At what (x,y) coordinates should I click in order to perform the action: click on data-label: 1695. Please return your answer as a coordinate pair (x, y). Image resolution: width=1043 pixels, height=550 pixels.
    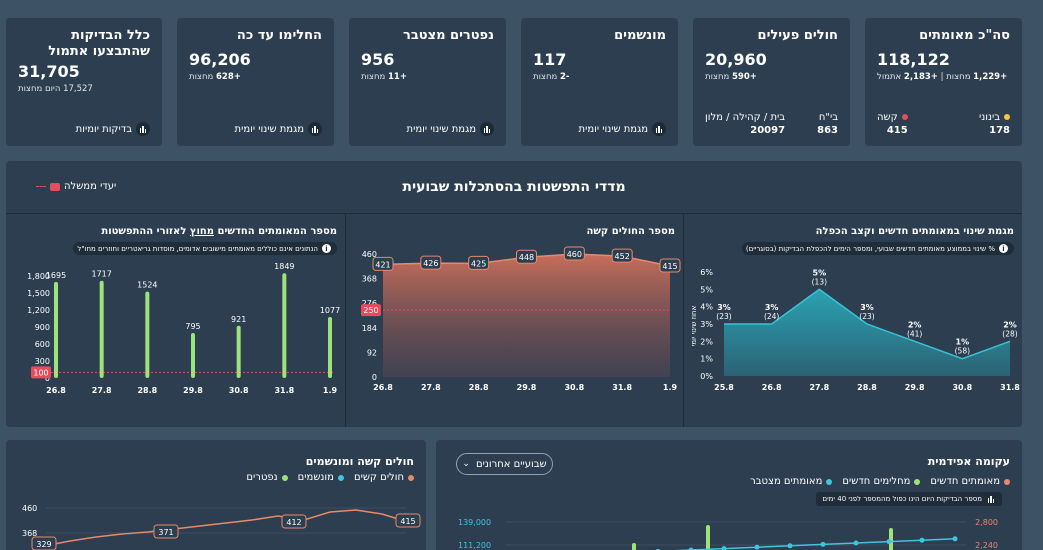
    Looking at the image, I should click on (56, 275).